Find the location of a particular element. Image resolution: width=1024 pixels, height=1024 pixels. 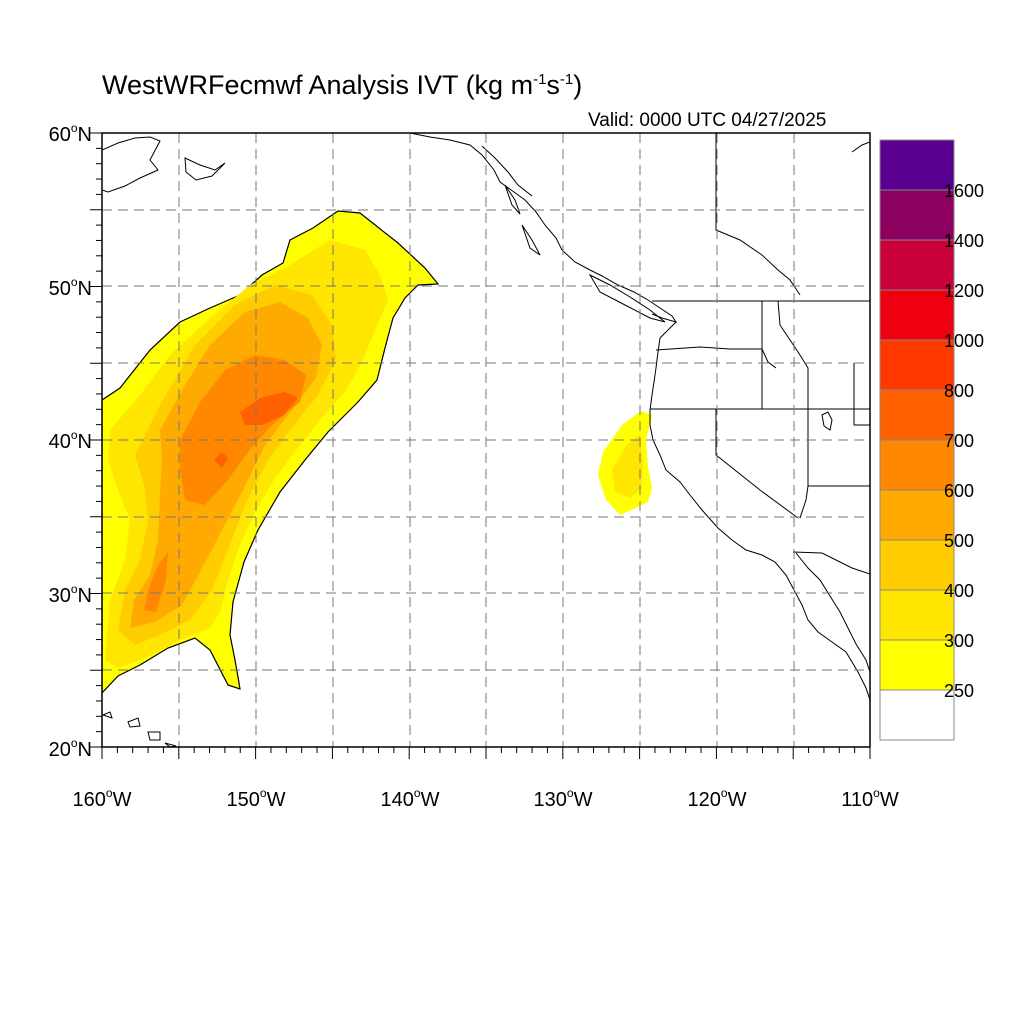

colorbar-label: 600 is located at coordinates (959, 491).